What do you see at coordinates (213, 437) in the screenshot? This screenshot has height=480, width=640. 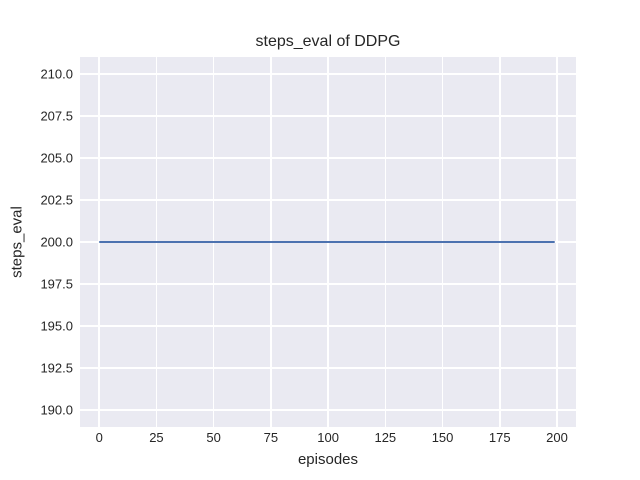 I see `x-tick-label: 50` at bounding box center [213, 437].